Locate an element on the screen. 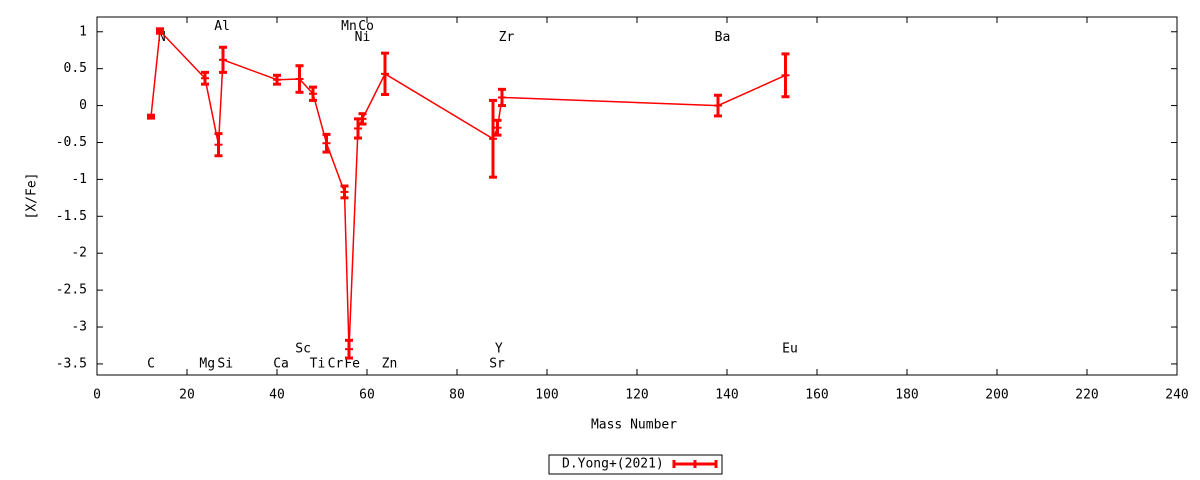 The width and height of the screenshot is (1200, 480). x-tick-label: 20 is located at coordinates (187, 395).